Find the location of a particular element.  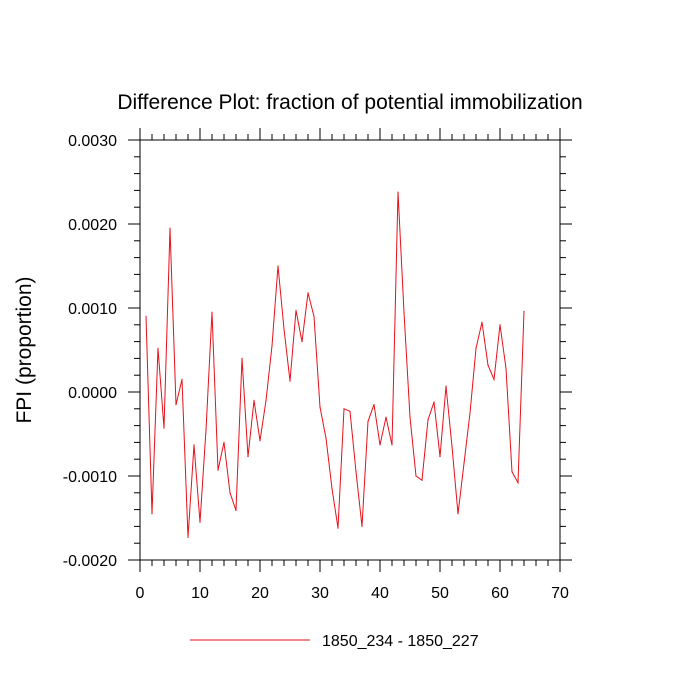

y-tick-label: 0.0000 is located at coordinates (92, 393).